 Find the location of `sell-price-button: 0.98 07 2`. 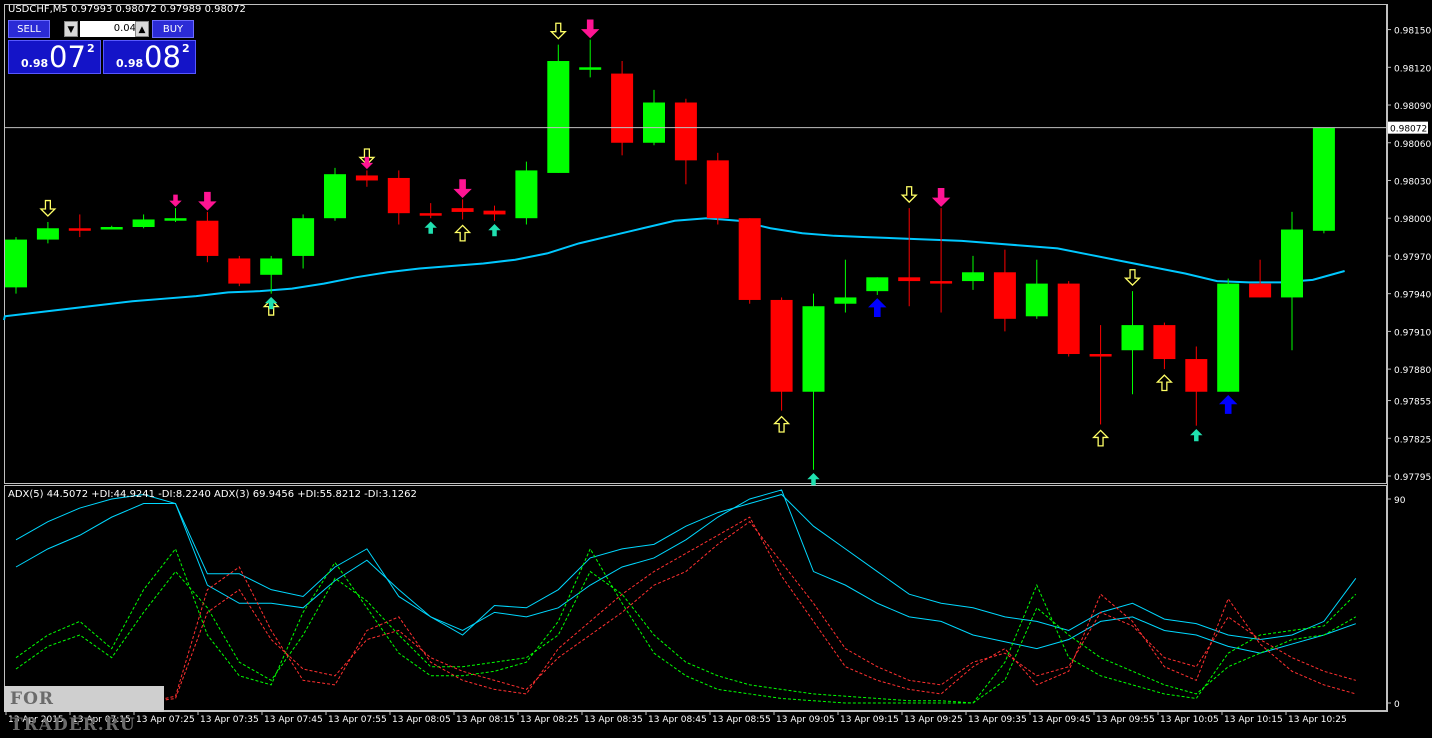

sell-price-button: 0.98 07 2 is located at coordinates (54, 57).